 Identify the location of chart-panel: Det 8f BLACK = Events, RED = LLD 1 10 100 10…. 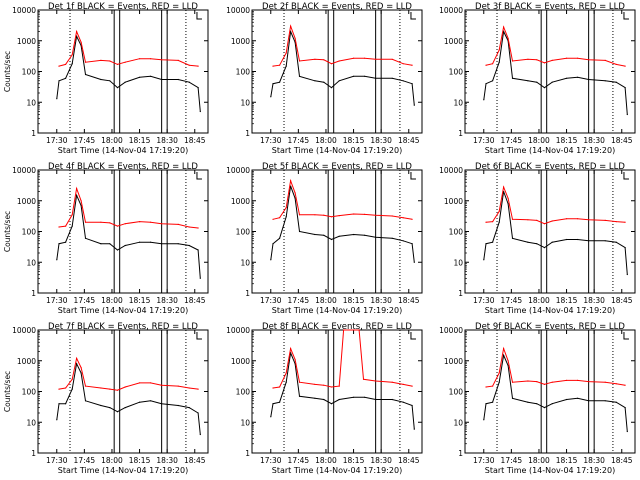
(324, 398).